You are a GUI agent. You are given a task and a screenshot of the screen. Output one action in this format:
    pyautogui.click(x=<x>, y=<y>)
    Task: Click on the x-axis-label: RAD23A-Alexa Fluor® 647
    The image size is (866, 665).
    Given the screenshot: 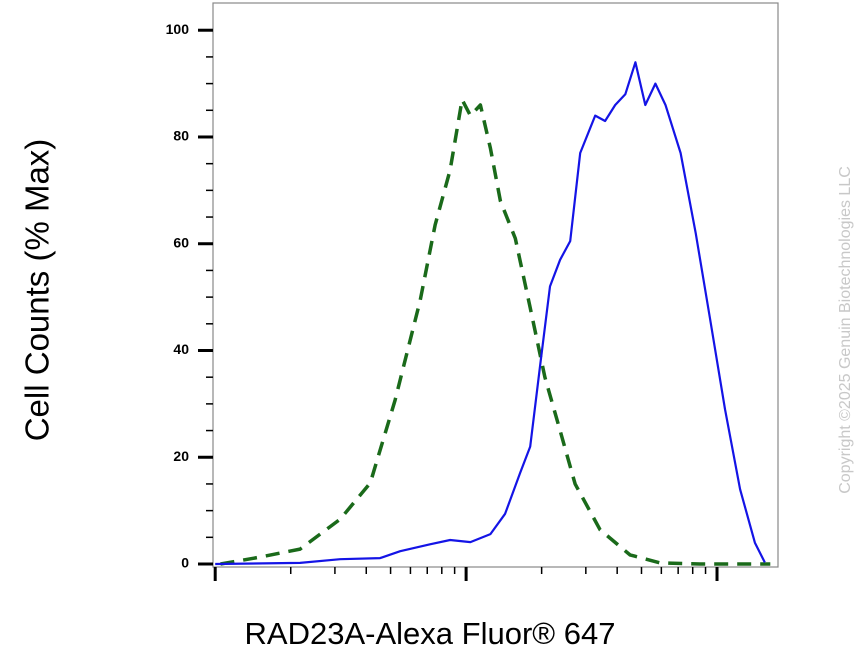 What is the action you would take?
    pyautogui.click(x=430, y=633)
    